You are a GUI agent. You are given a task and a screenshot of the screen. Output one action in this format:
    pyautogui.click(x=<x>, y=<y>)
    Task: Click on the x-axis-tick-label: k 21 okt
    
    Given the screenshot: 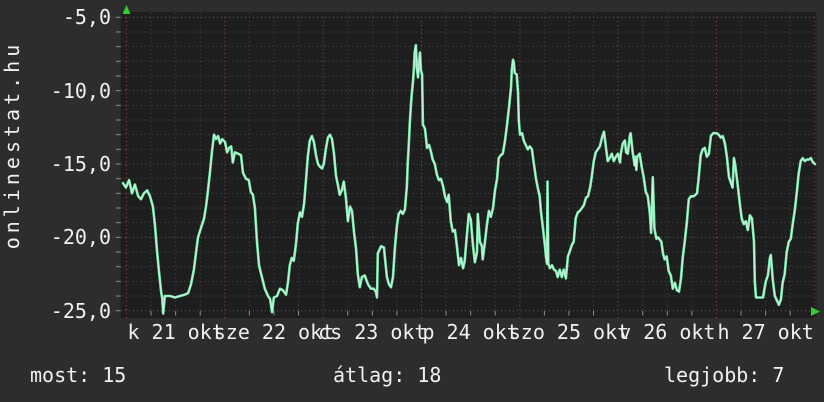 What is the action you would take?
    pyautogui.click(x=175, y=332)
    